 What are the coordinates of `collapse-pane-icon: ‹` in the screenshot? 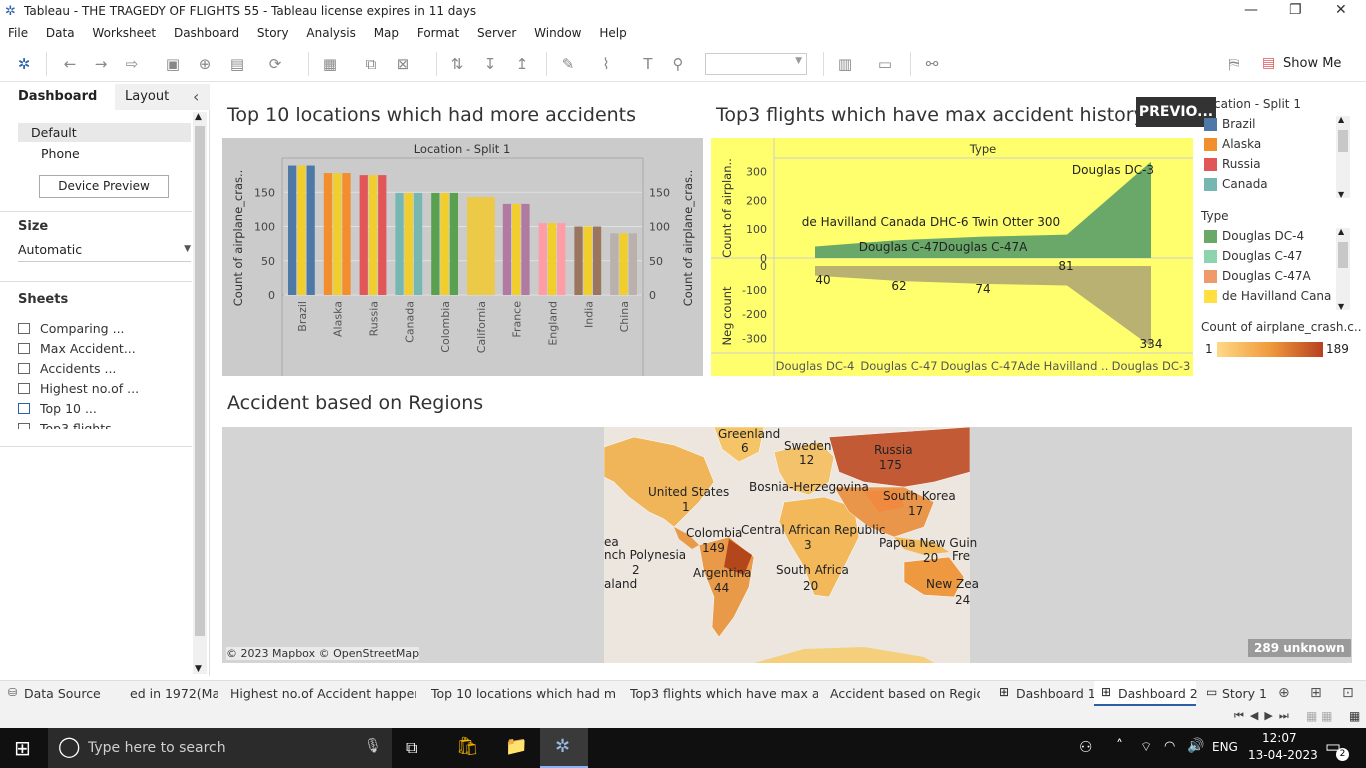 It's located at (196, 96).